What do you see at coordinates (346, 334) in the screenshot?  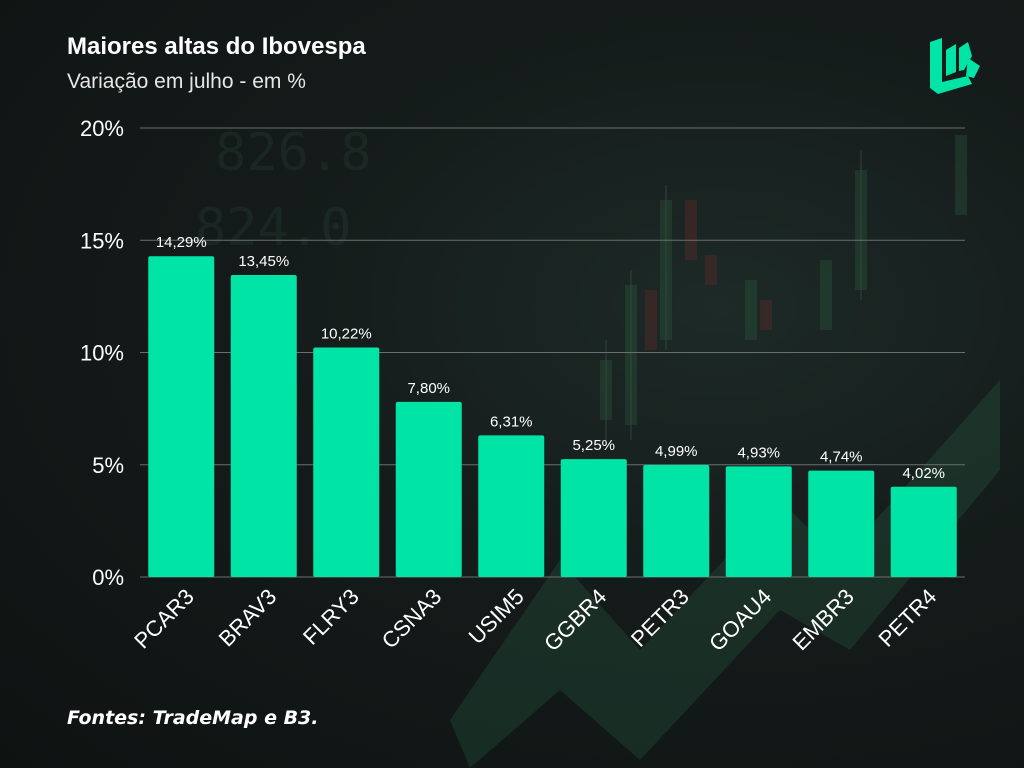 I see `data-label: 10,22%` at bounding box center [346, 334].